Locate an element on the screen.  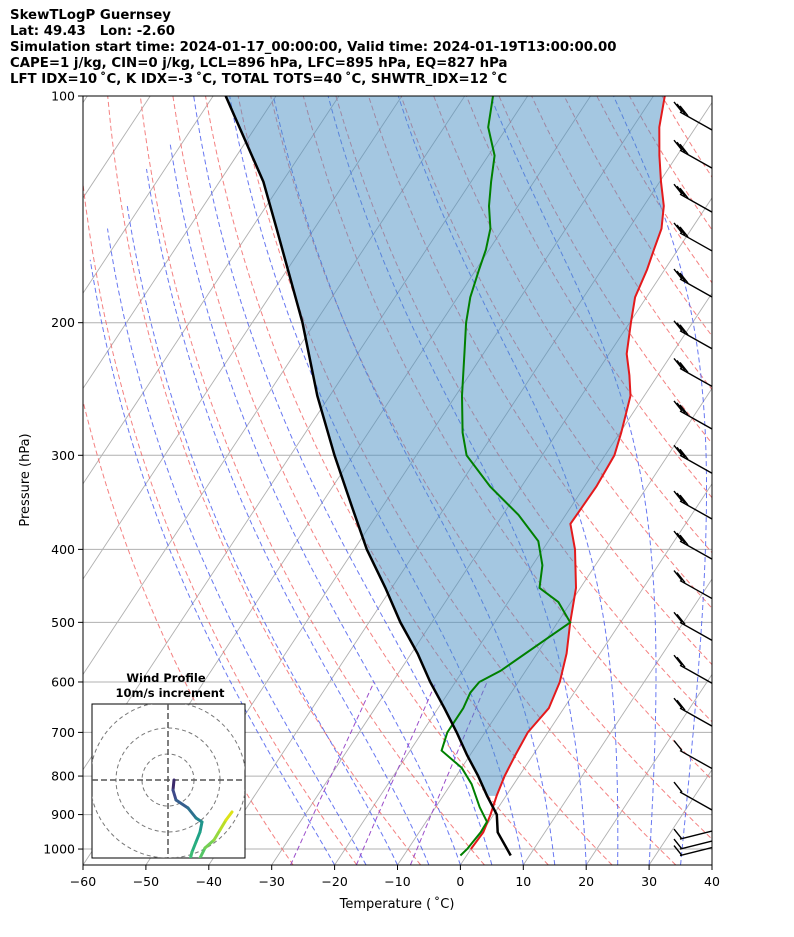
y-tick-label: 400 is located at coordinates (63, 549).